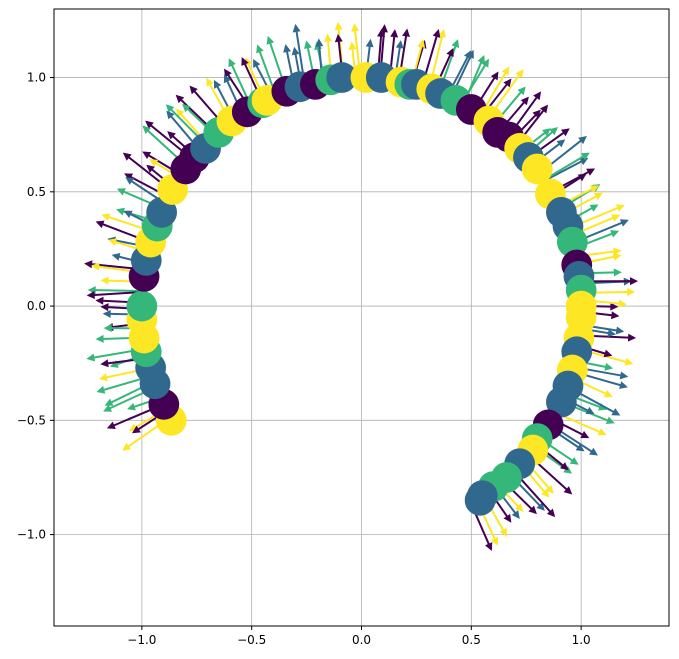 The width and height of the screenshot is (679, 659). I want to click on x-tick-label: 1.0, so click(581, 640).